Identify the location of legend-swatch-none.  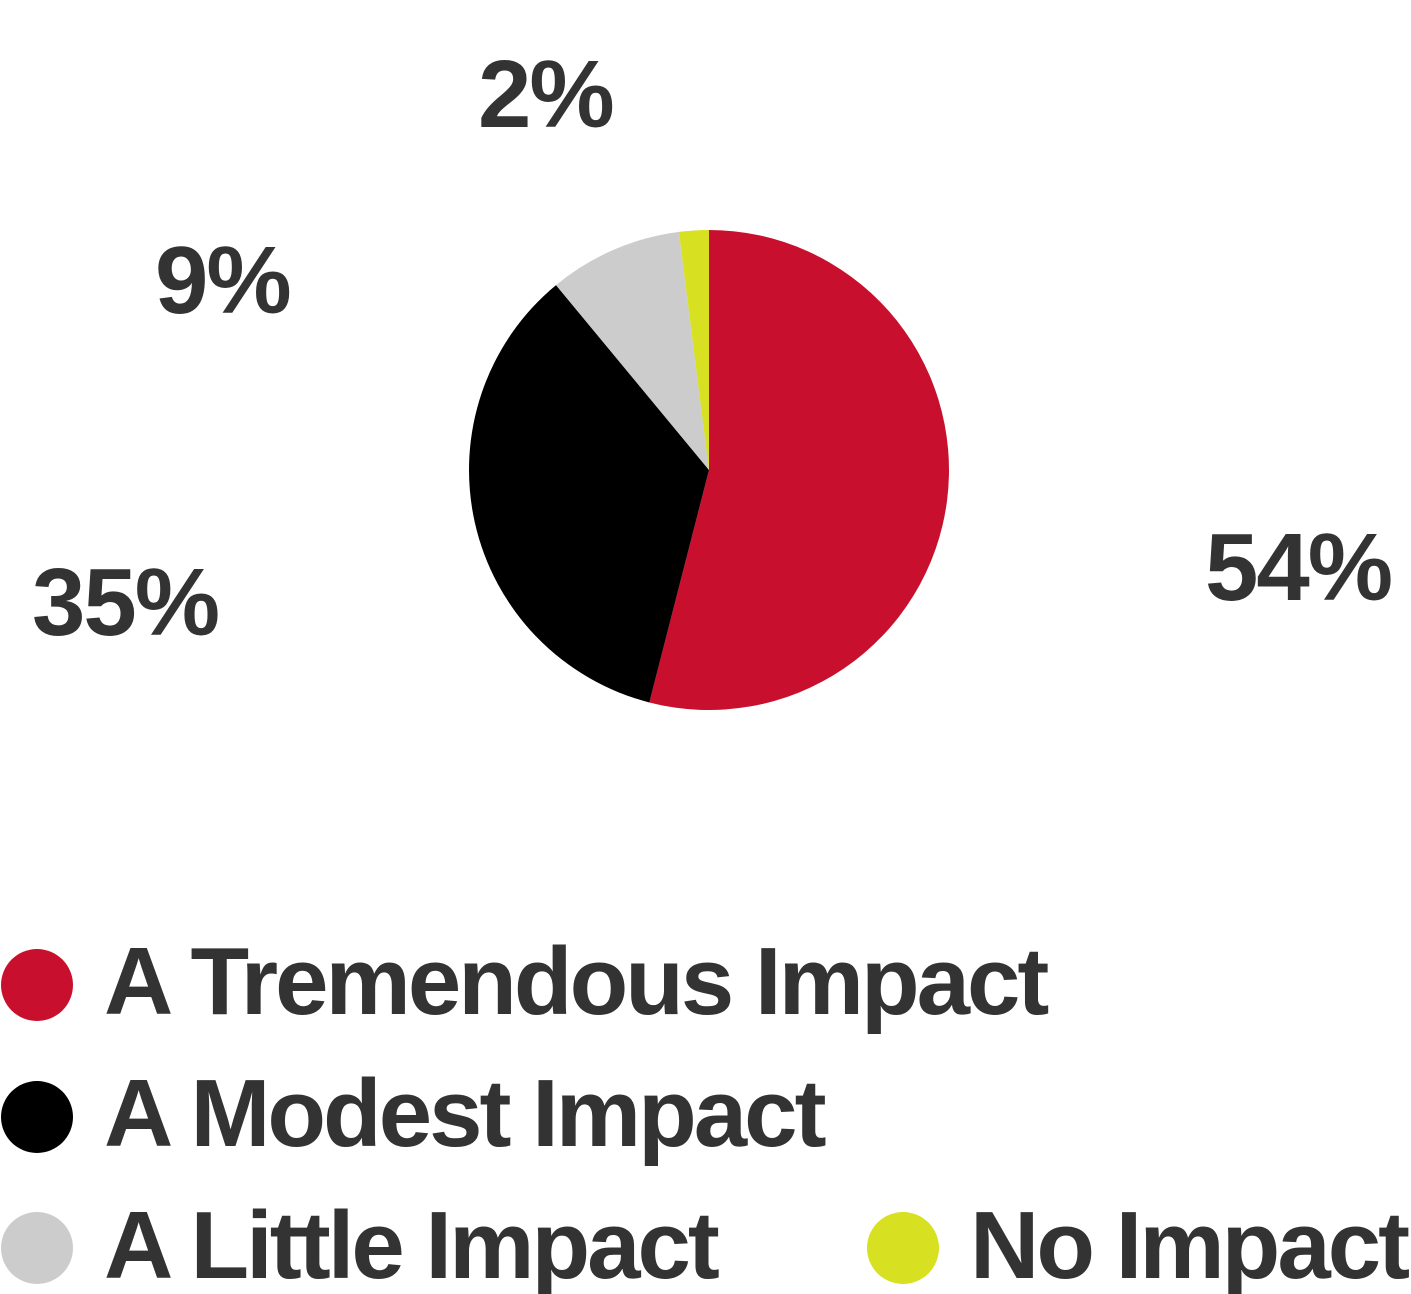
(903, 1248).